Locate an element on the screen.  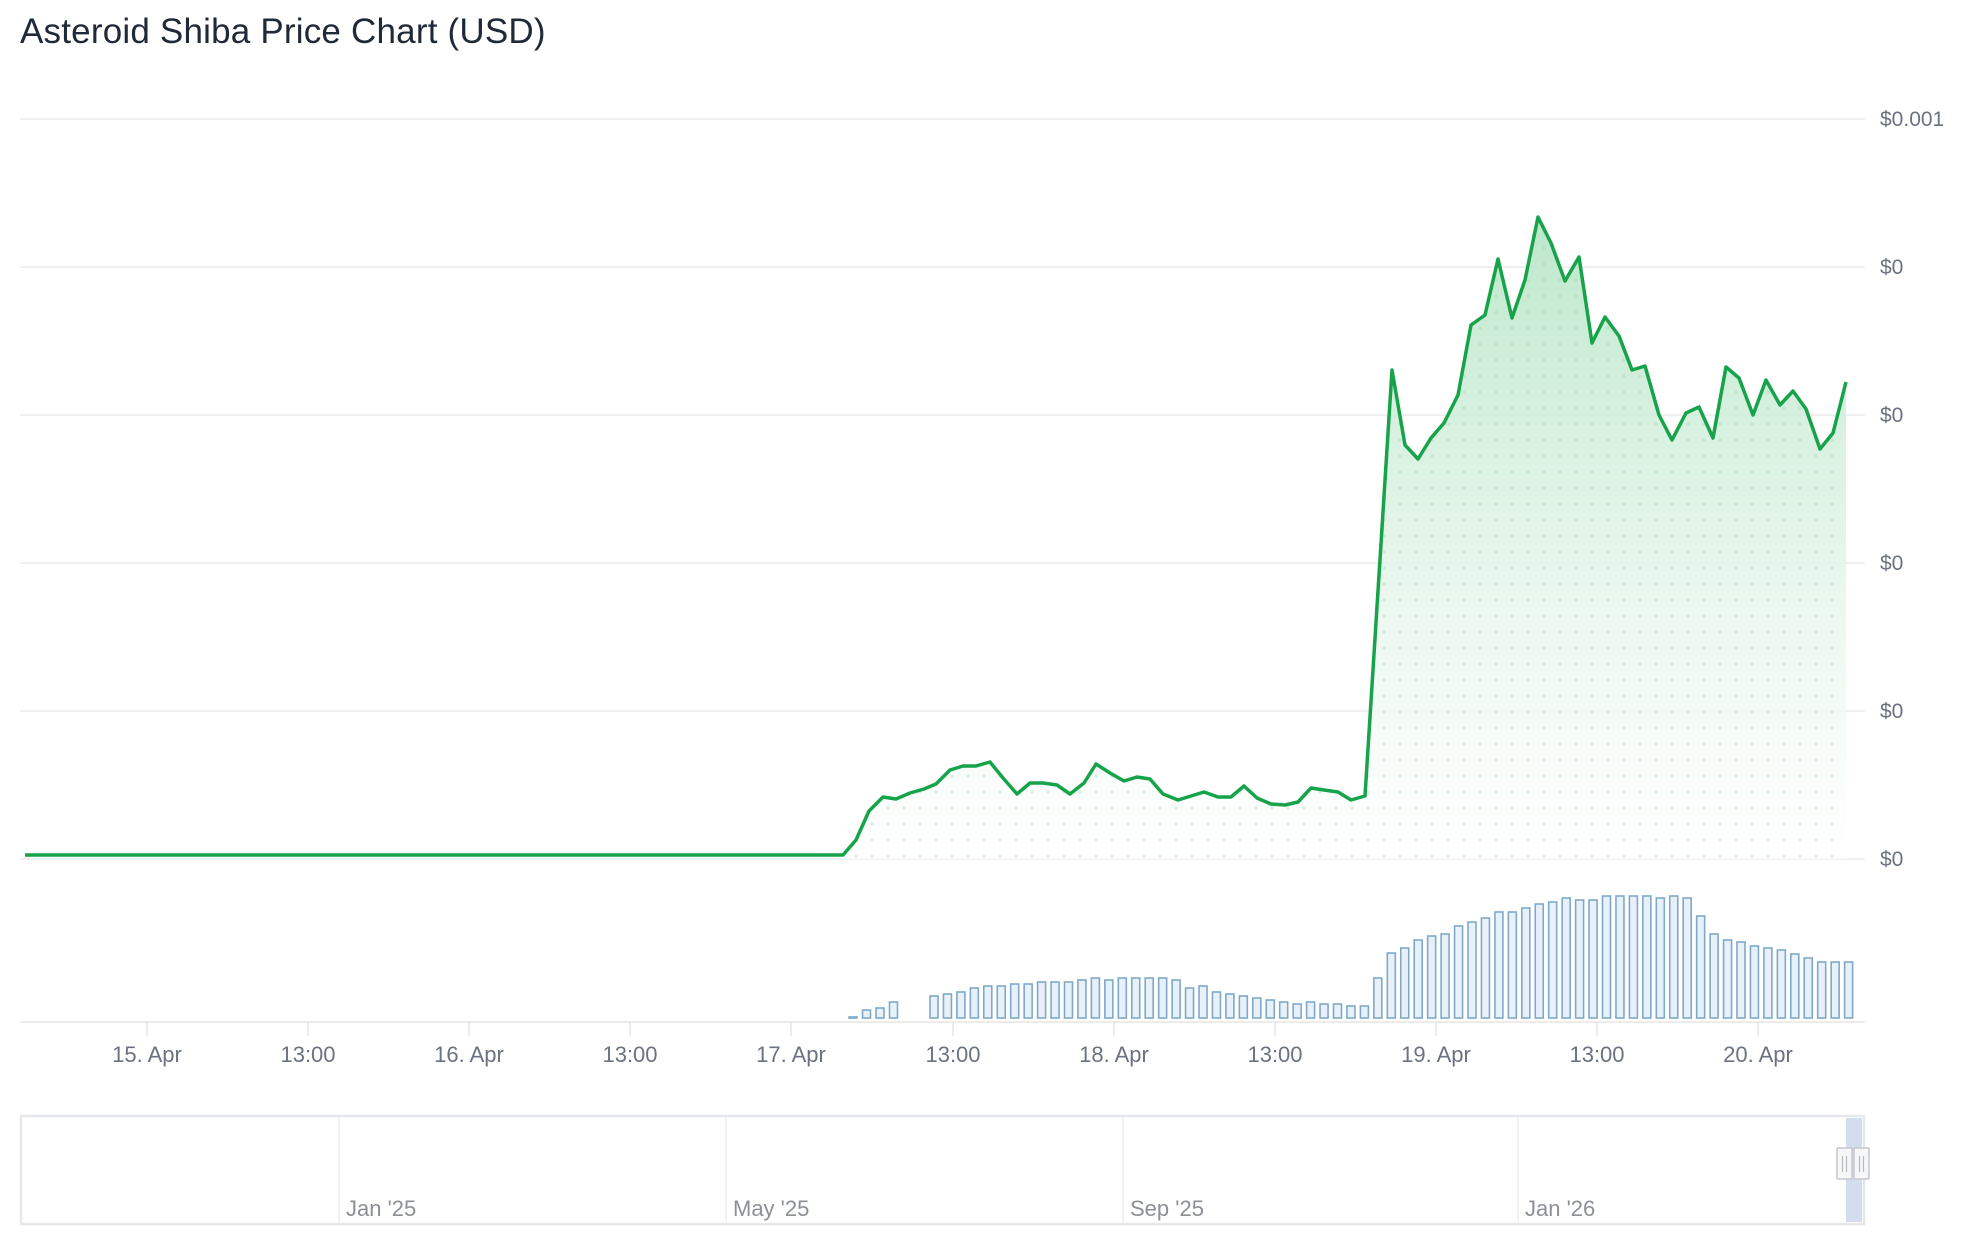
chart-title: Asteroid Shiba Price Chart (USD) is located at coordinates (283, 31).